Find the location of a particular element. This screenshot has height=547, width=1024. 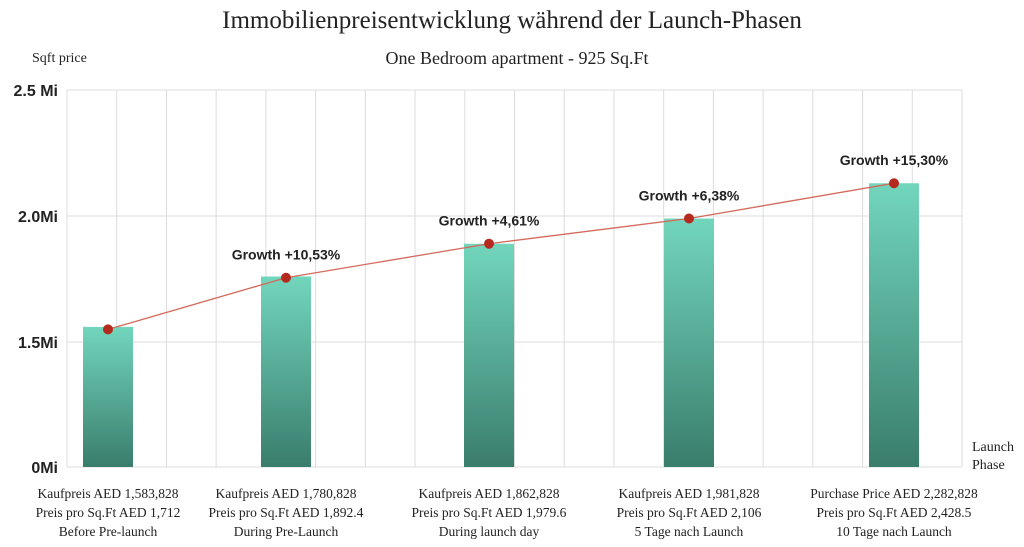

x-category-label: Kaufpreis AED 1,780,828 is located at coordinates (286, 493).